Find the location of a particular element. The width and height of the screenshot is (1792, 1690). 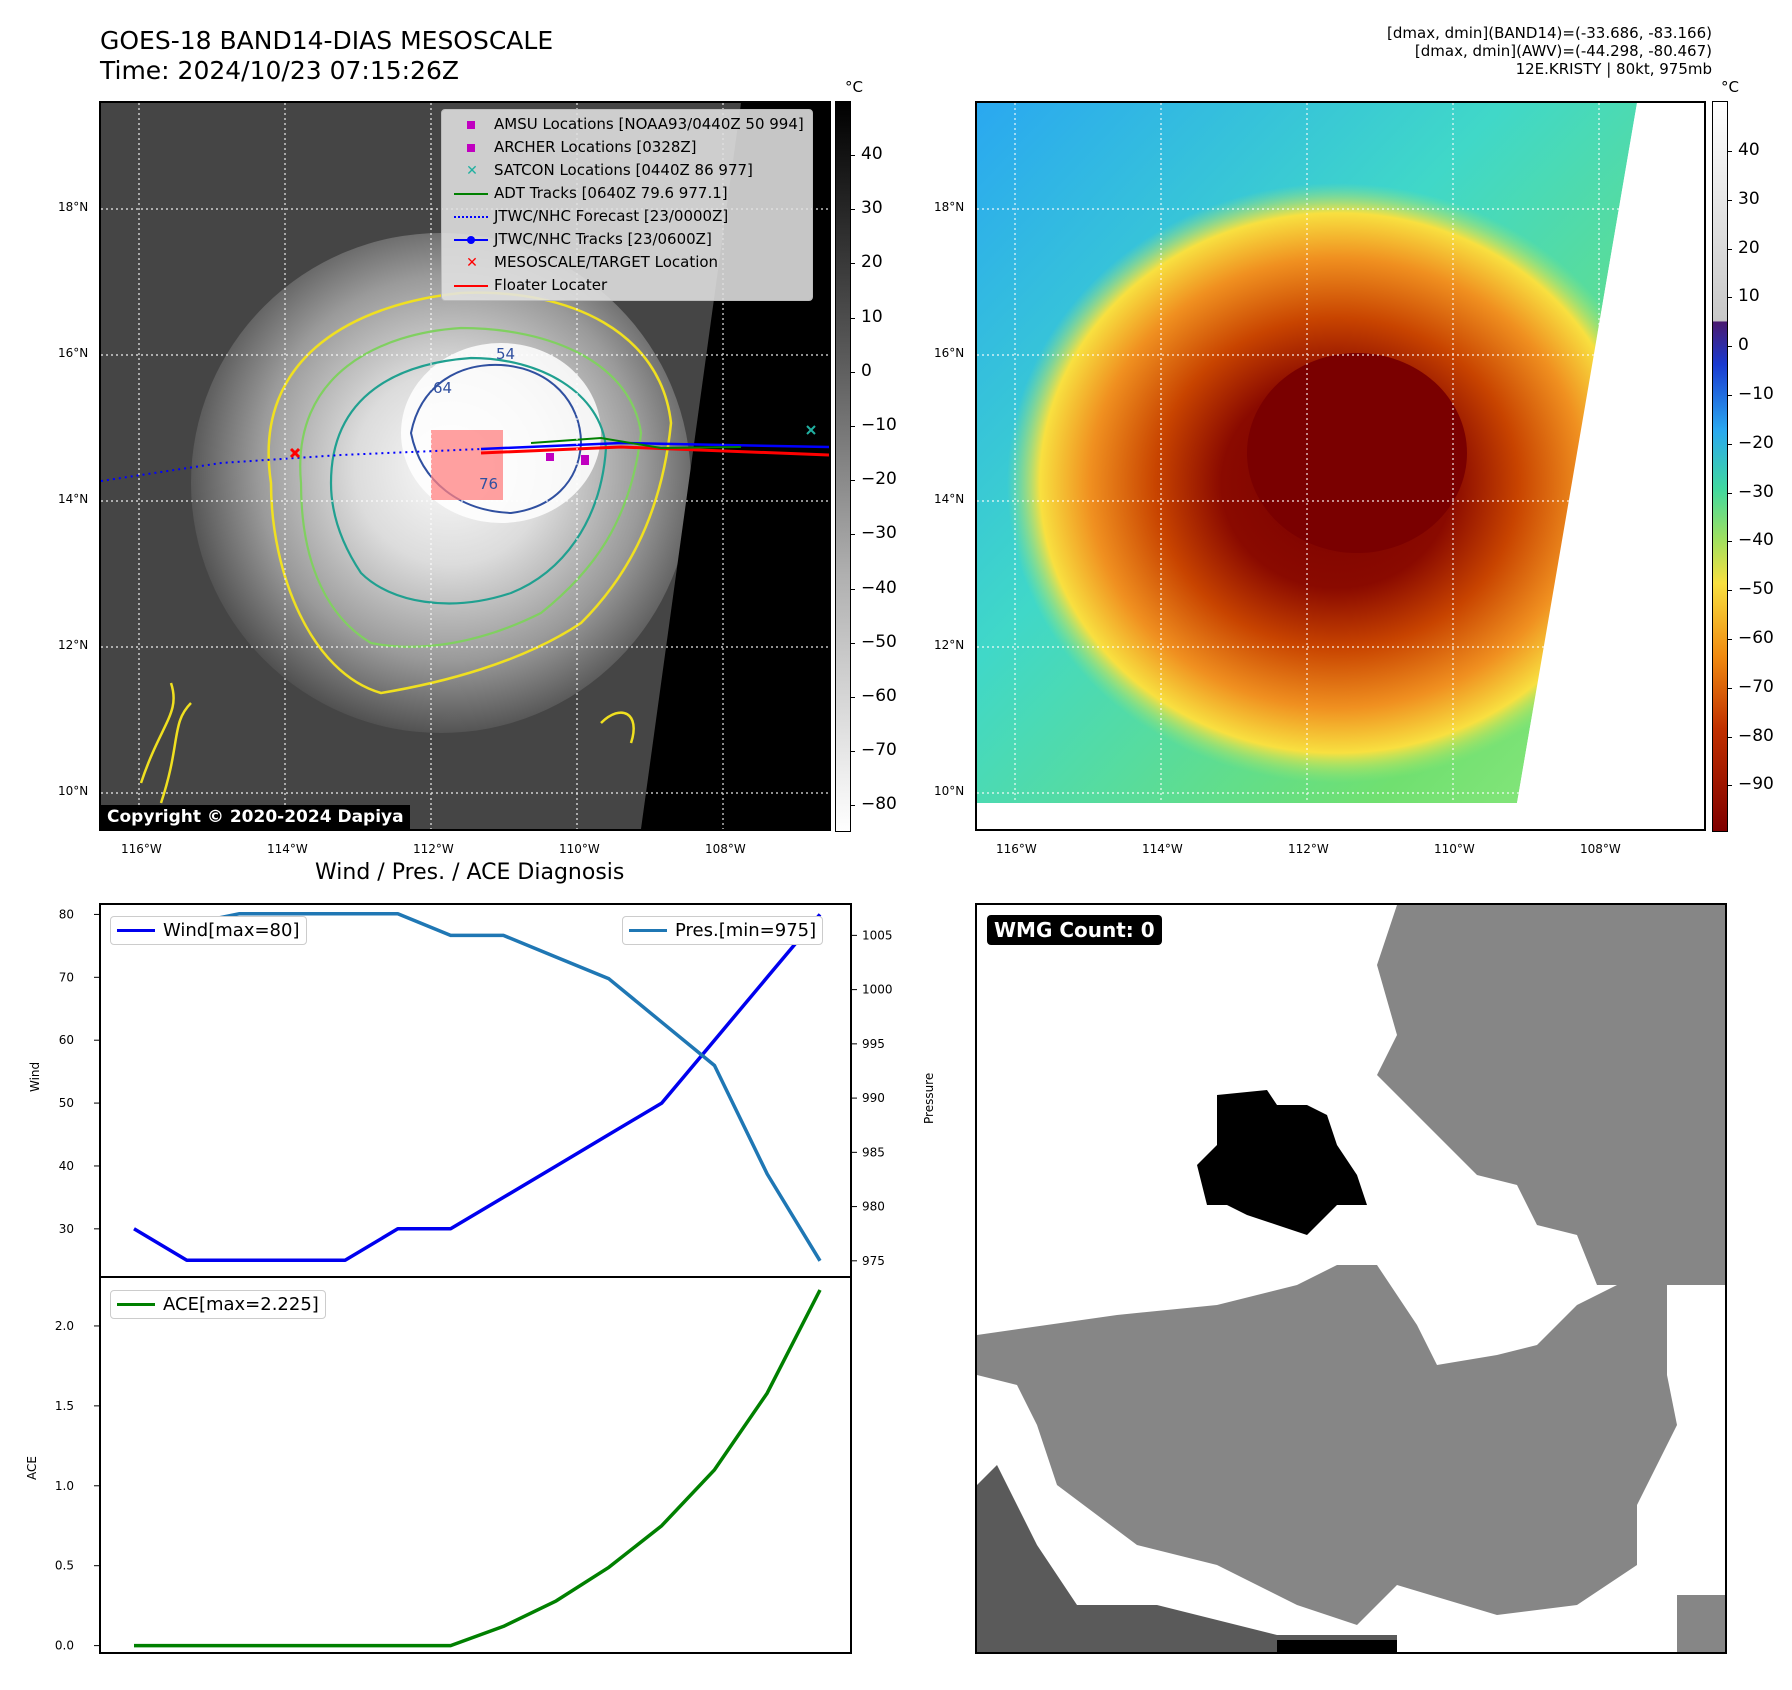

right-colorbar-tick-label: −40 is located at coordinates (1756, 540).